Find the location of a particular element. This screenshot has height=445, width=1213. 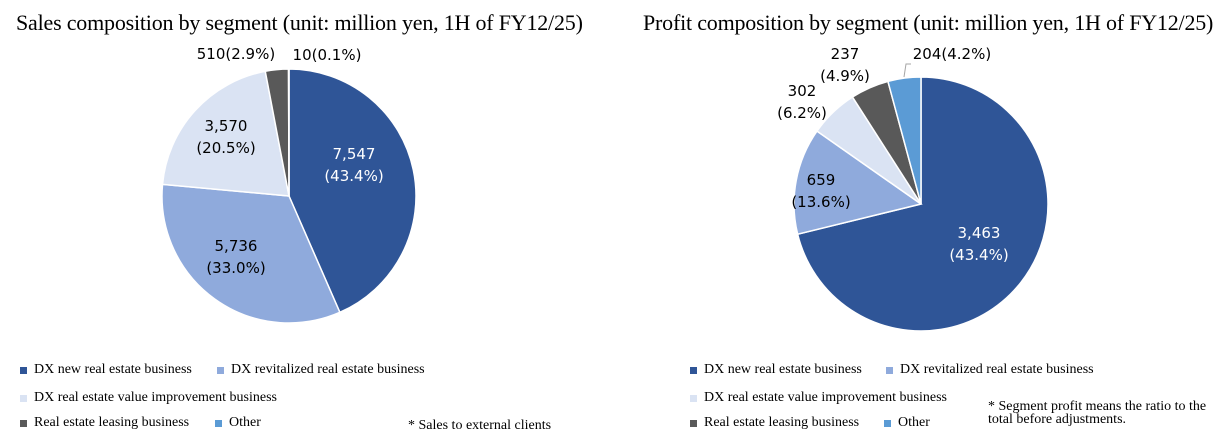

sales-legend-leasing: Real estate leasing business is located at coordinates (104, 423).